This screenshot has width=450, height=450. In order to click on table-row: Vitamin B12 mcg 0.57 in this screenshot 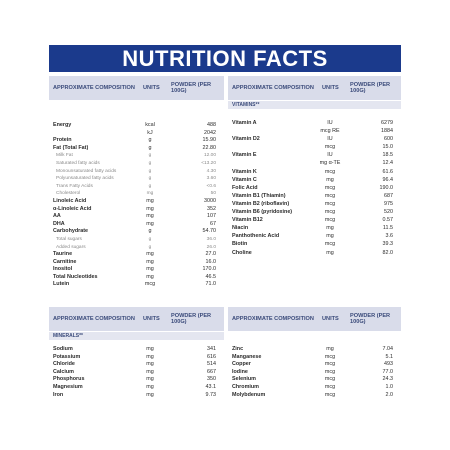, I will do `click(314, 220)`.